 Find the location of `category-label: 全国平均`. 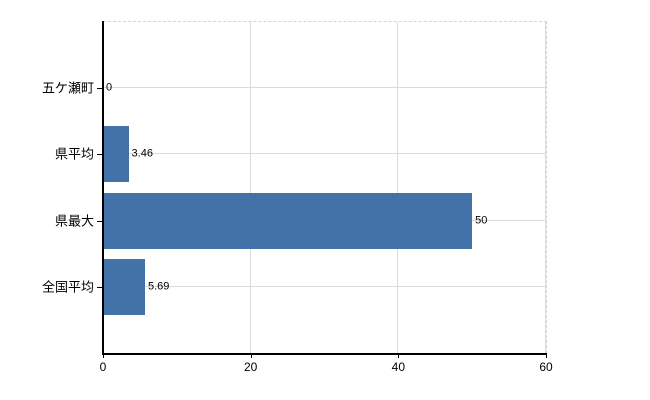

category-label: 全国平均 is located at coordinates (67, 287).